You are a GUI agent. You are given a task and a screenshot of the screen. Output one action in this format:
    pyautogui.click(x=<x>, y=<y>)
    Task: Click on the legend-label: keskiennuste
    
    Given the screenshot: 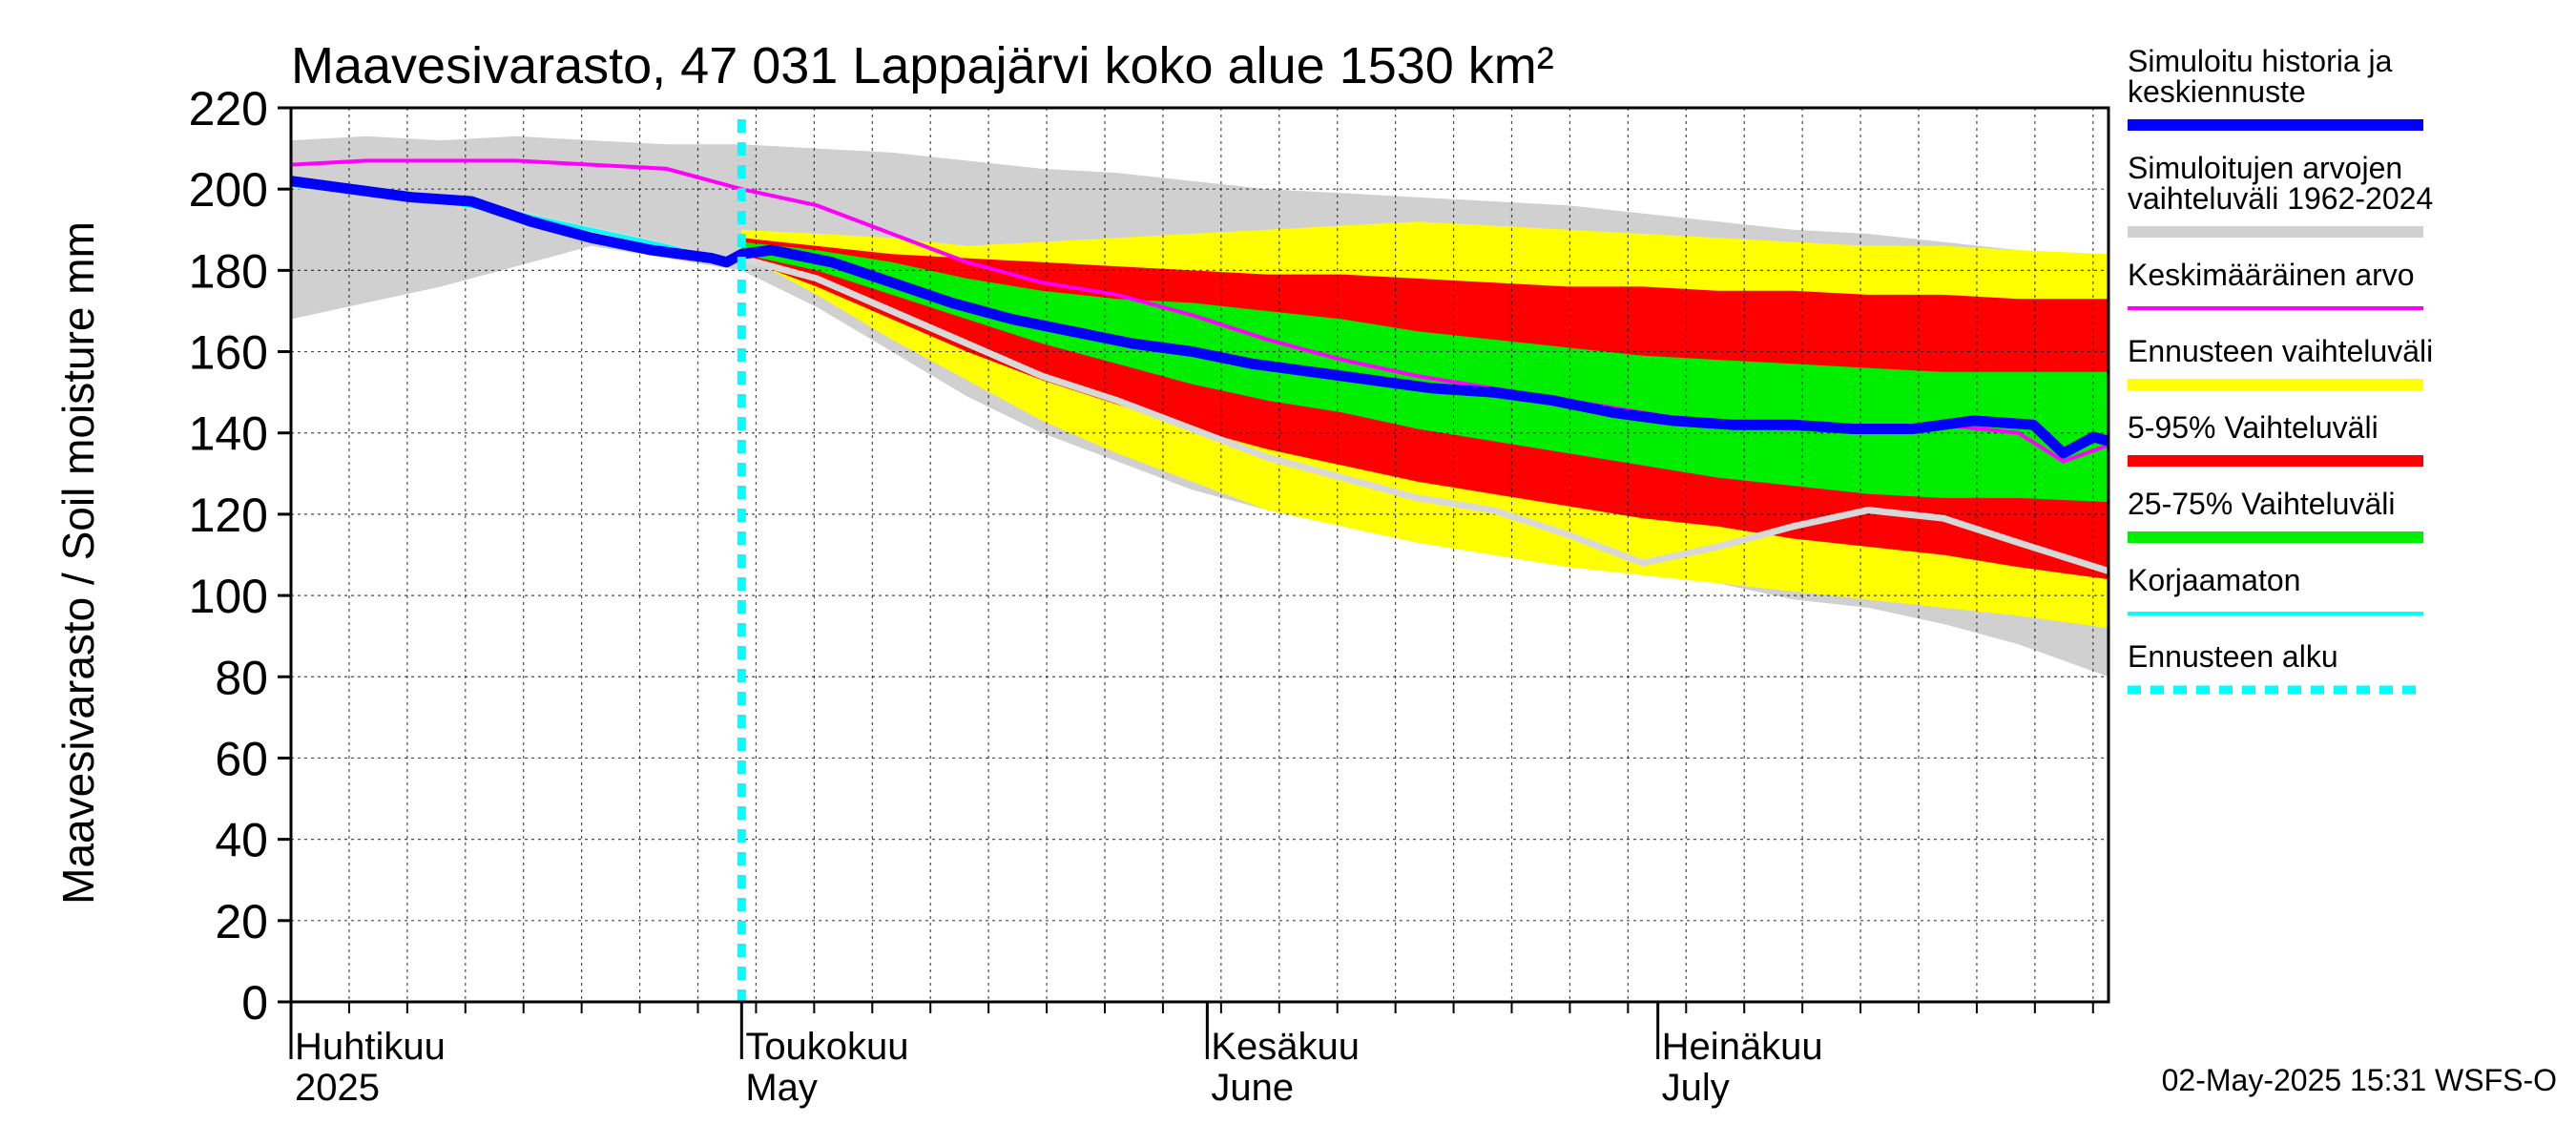 What is the action you would take?
    pyautogui.click(x=2217, y=92)
    